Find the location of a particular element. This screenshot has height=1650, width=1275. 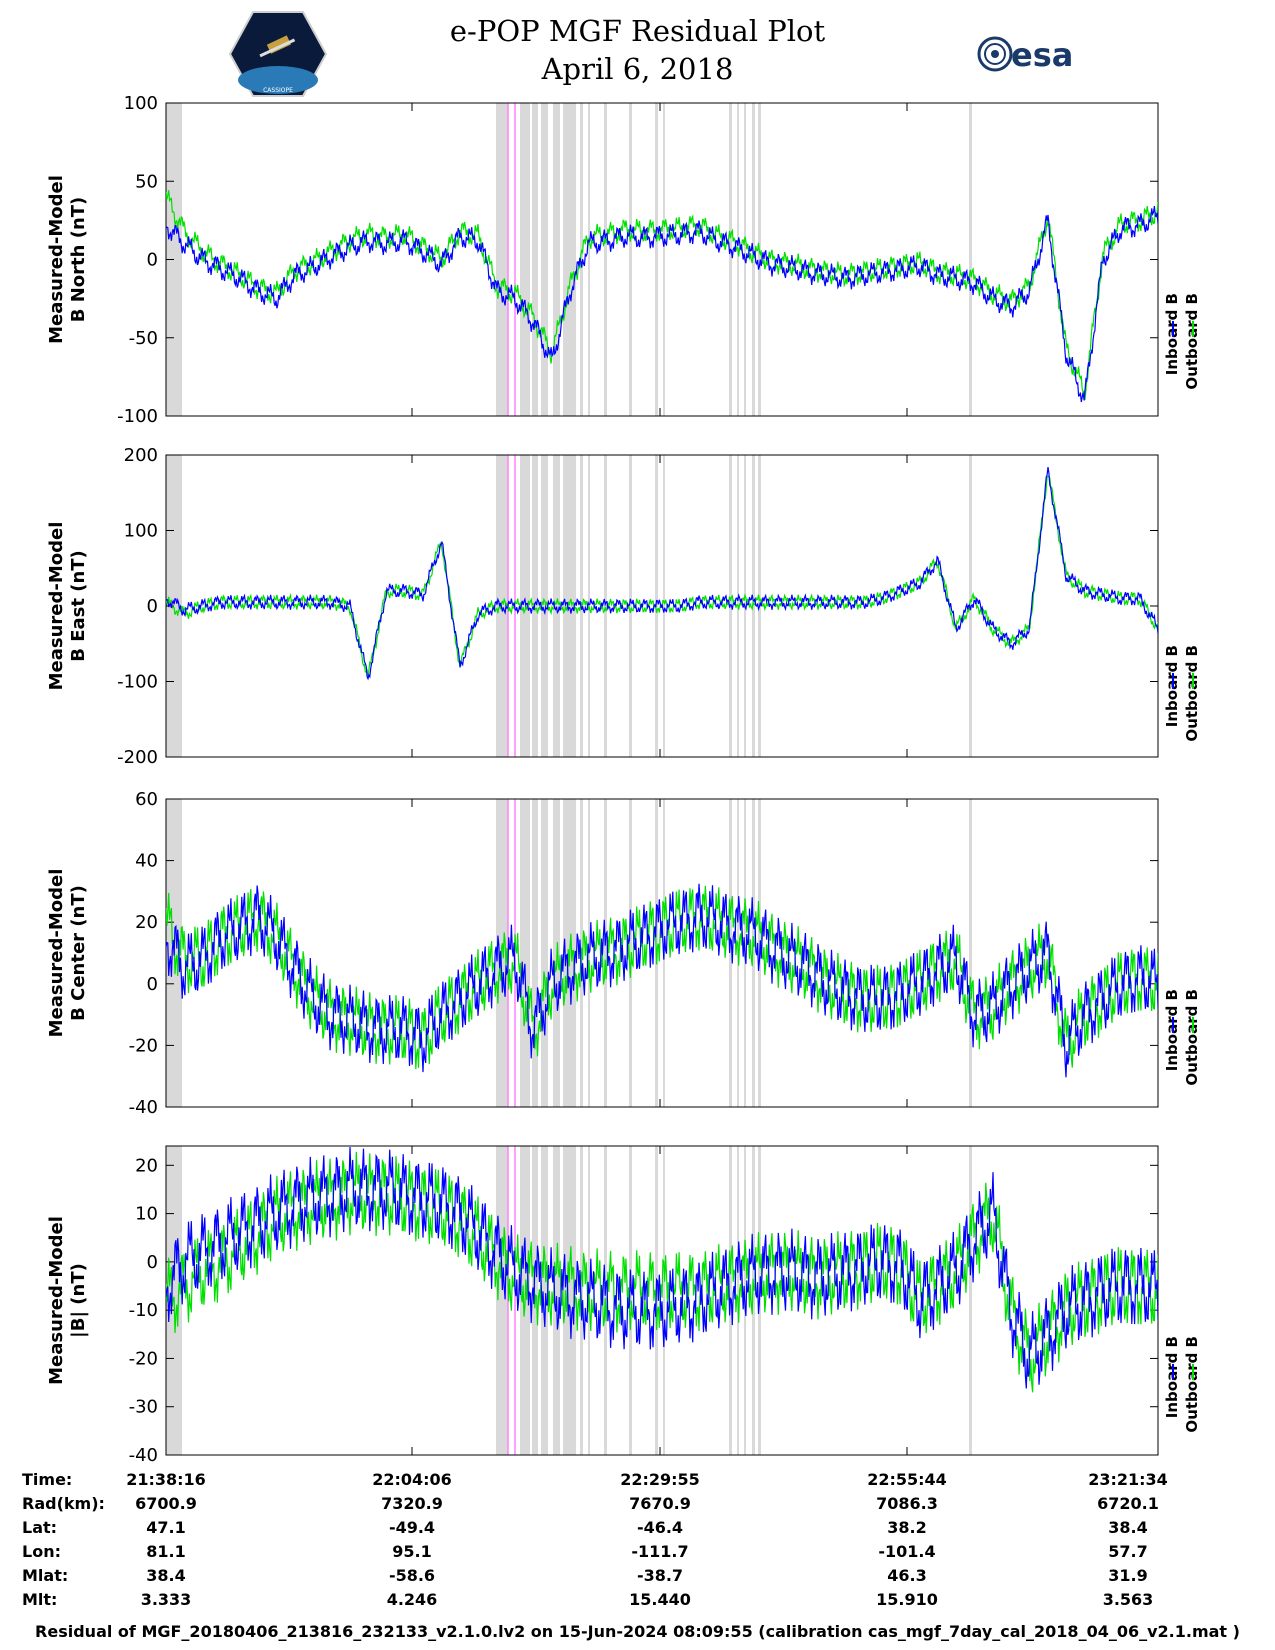

info-cell: -111.7 is located at coordinates (660, 1551).